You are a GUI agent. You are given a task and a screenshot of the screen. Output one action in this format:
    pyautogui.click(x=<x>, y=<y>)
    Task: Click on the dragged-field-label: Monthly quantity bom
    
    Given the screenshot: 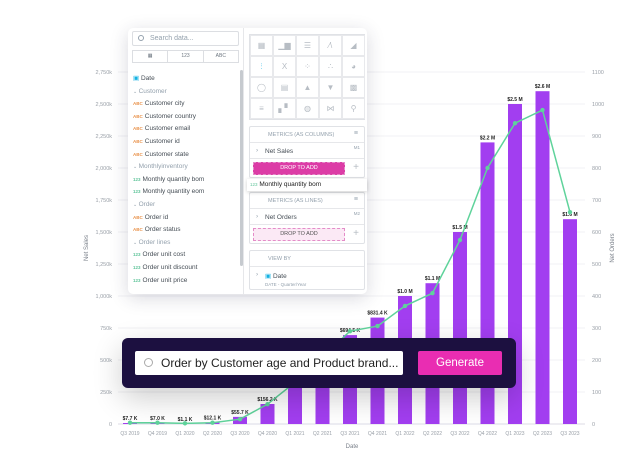 What is the action you would take?
    pyautogui.click(x=290, y=184)
    